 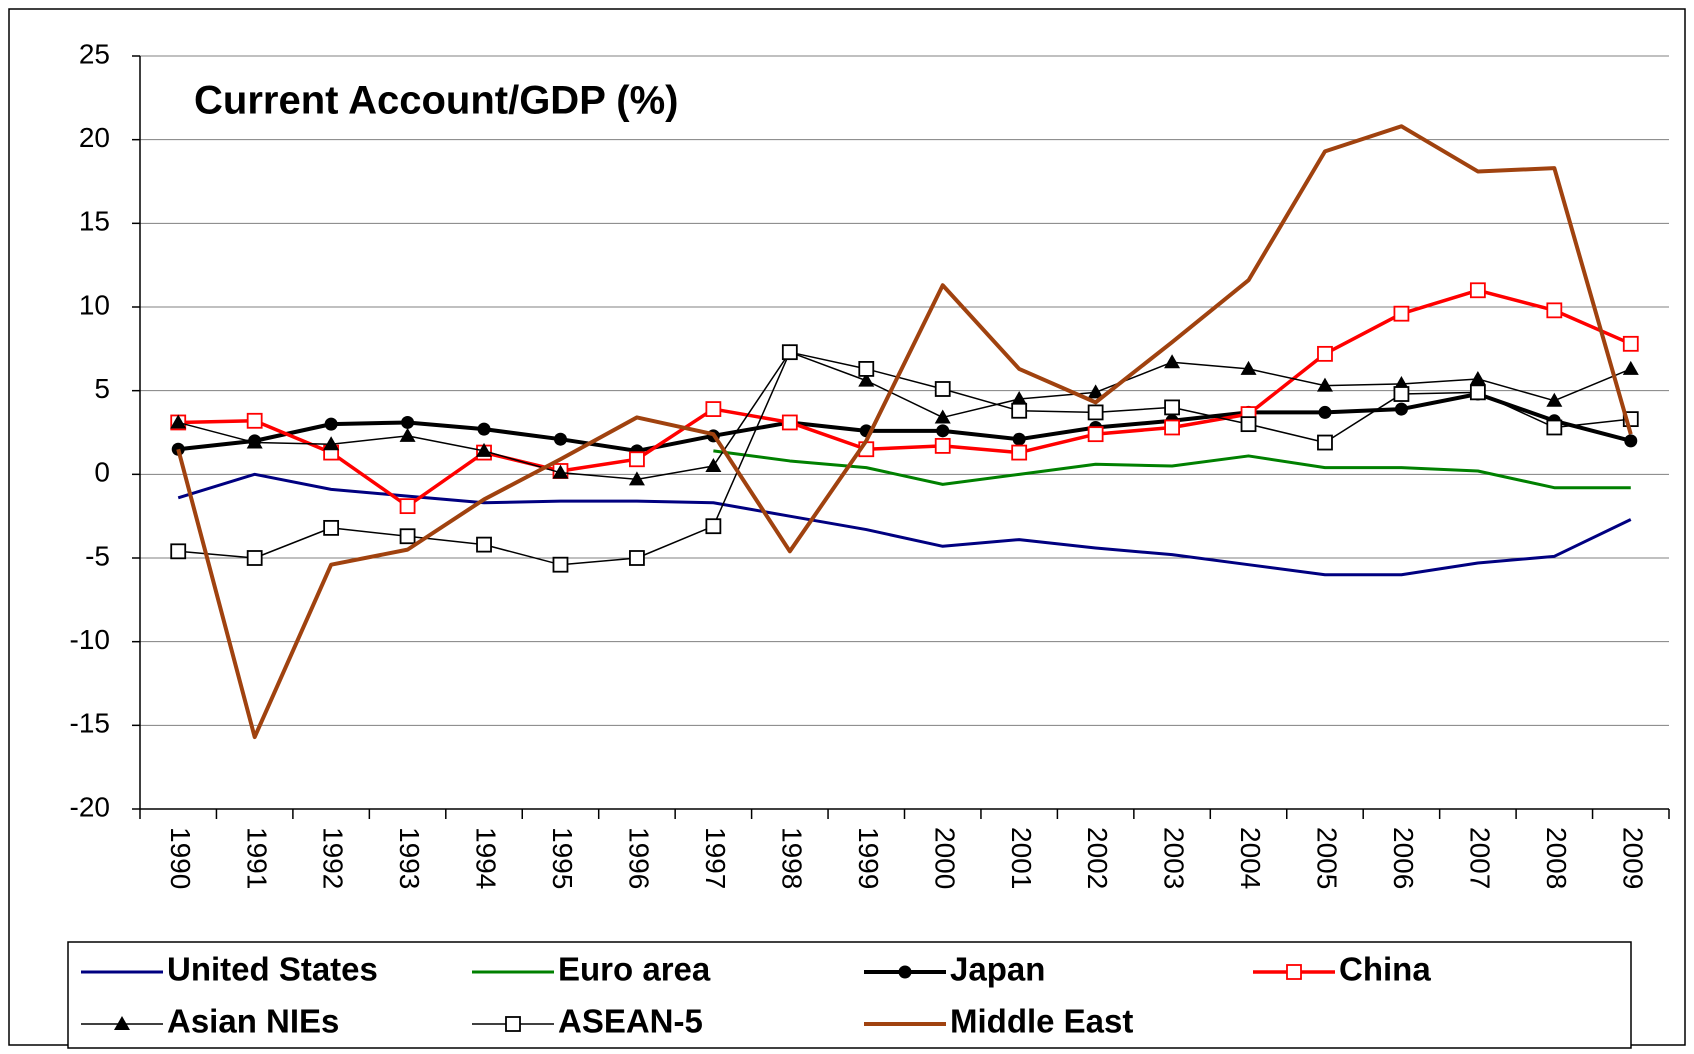 What do you see at coordinates (1041, 1021) in the screenshot?
I see `legend-label: Middle East` at bounding box center [1041, 1021].